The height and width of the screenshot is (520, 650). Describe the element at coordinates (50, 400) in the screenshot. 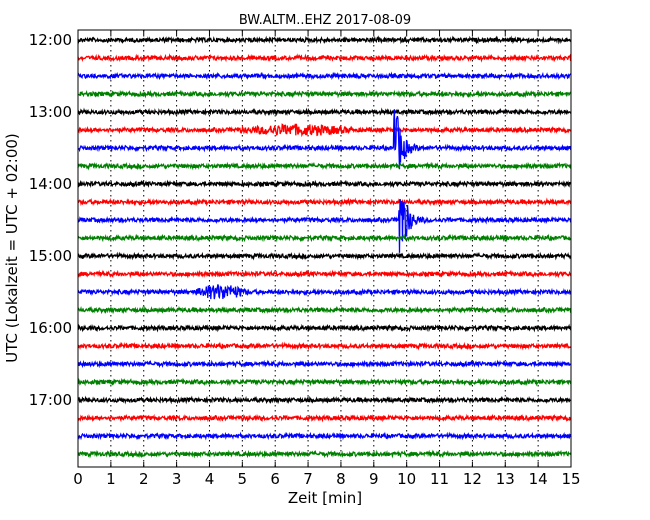

I see `y-tick-label: 17:00` at that location.